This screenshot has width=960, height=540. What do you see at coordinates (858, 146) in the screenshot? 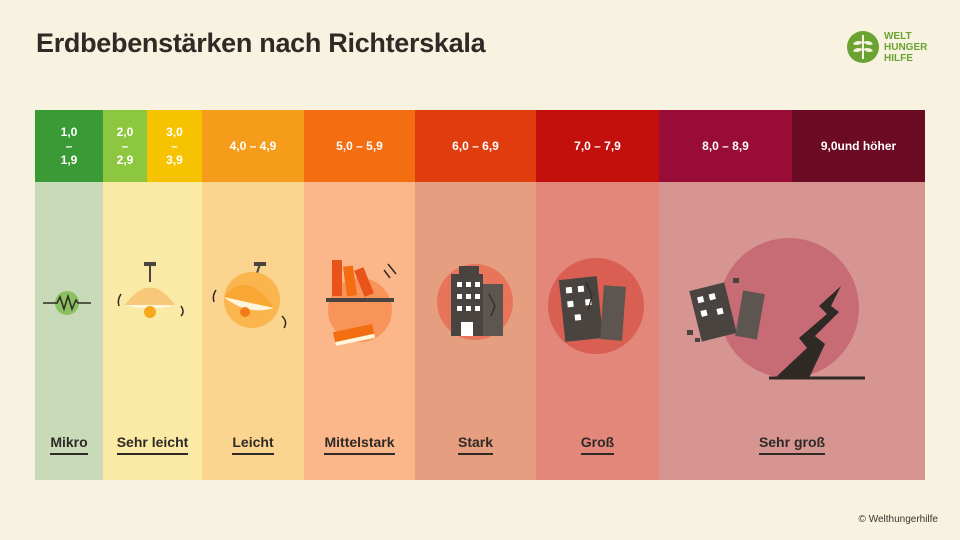
I see `range-header: 9,0und höher` at bounding box center [858, 146].